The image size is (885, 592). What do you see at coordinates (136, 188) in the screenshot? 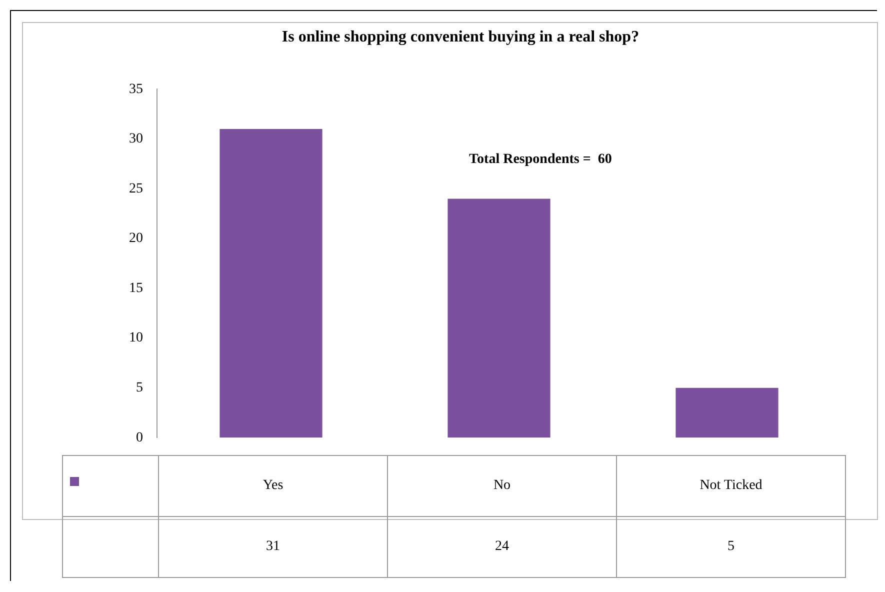
I see `y-tick-label: 25` at bounding box center [136, 188].